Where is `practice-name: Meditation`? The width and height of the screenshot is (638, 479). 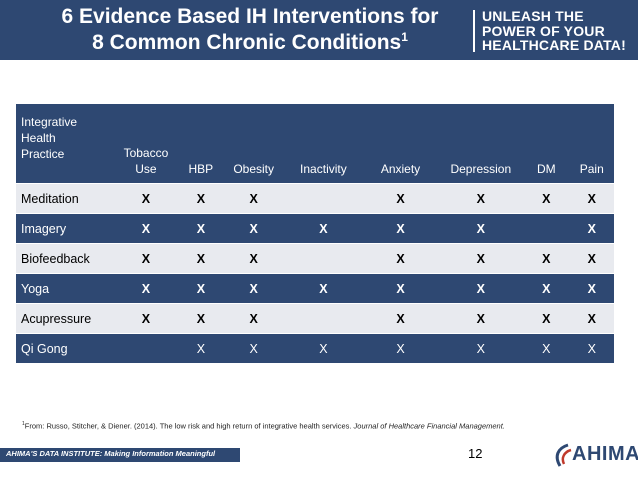
practice-name: Meditation is located at coordinates (65, 198).